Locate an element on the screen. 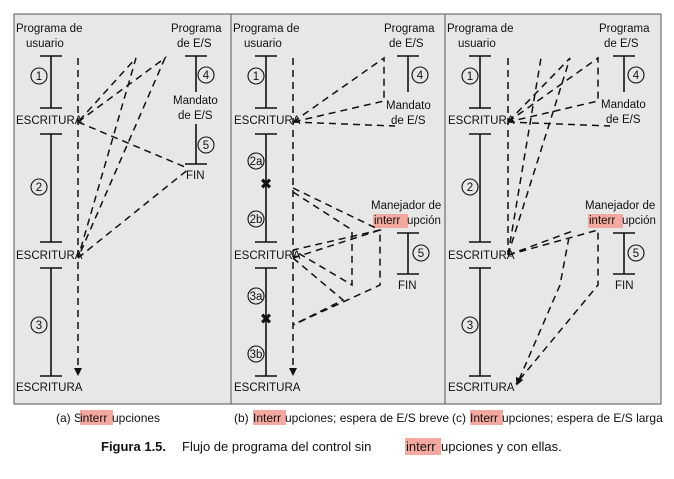 The image size is (674, 479). panel-b-step-3b: 3b is located at coordinates (256, 355).